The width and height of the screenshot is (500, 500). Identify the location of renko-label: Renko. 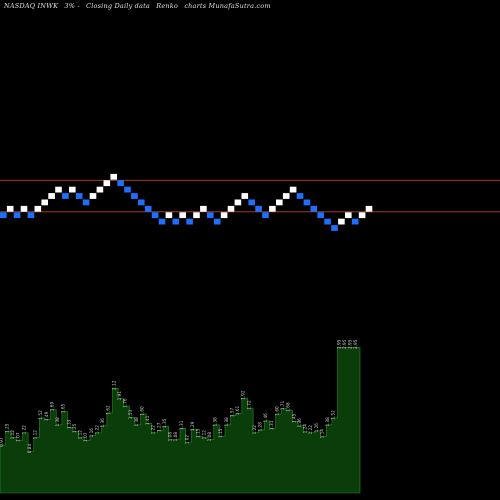
(167, 6).